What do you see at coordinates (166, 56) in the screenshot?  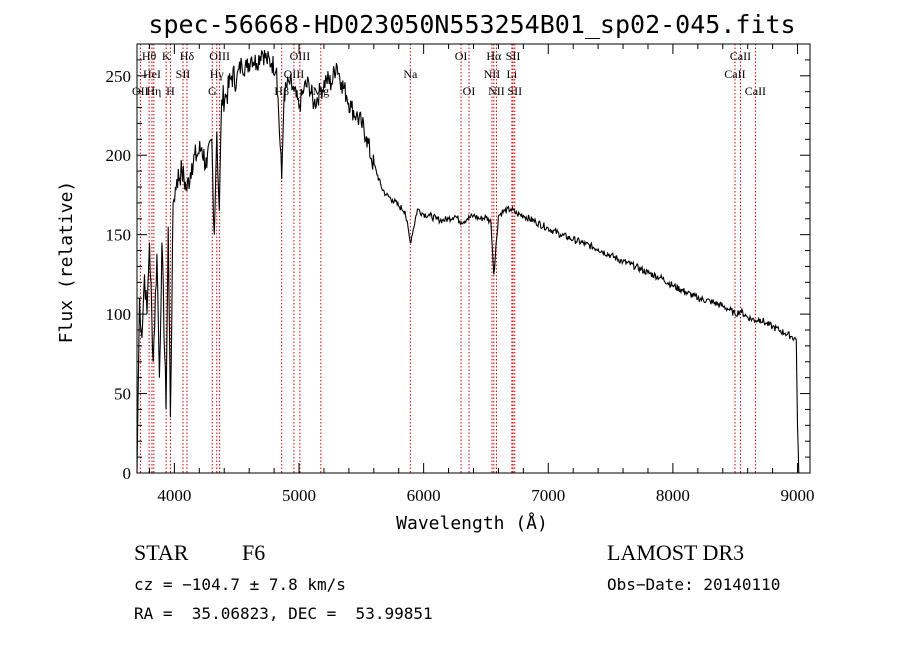 I see `spectral-line-label: K` at bounding box center [166, 56].